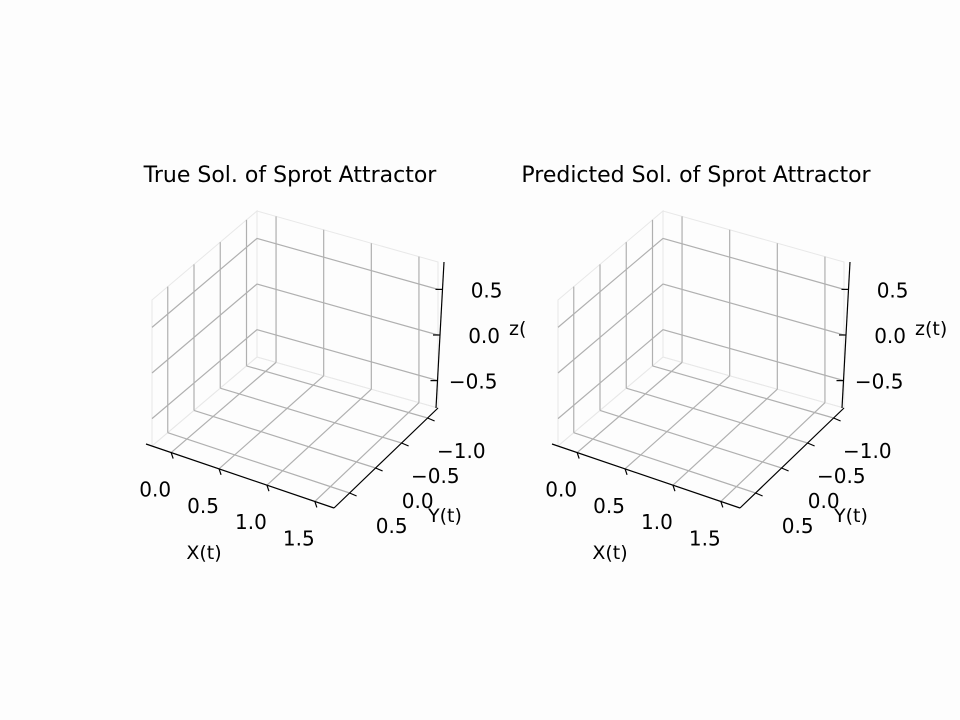 The width and height of the screenshot is (960, 720). Describe the element at coordinates (696, 175) in the screenshot. I see `chart-title: Predicted Sol. of Sprot Attractor` at that location.